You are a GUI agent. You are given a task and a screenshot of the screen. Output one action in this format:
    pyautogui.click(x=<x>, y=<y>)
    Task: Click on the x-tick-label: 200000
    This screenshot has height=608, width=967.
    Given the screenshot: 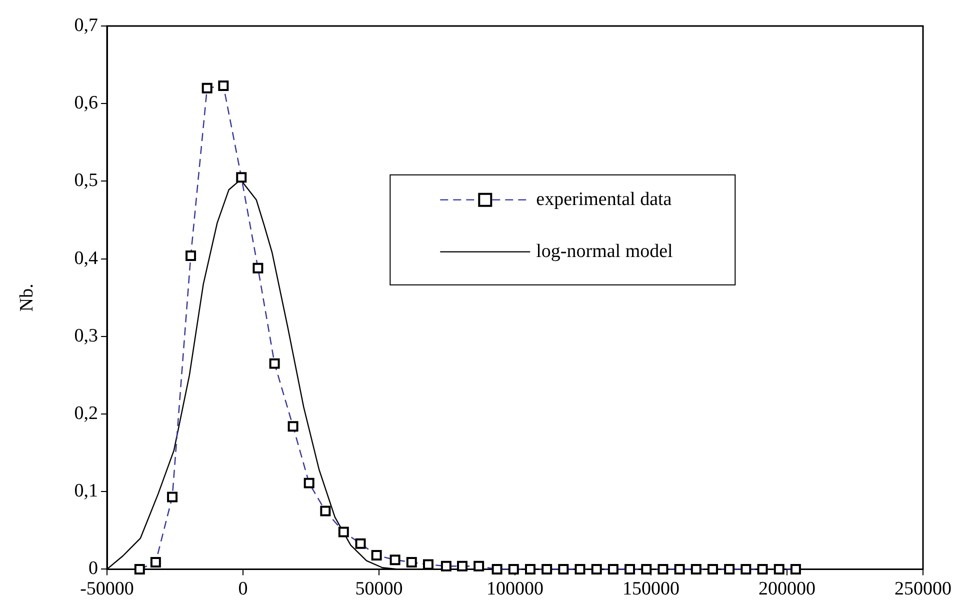 What is the action you would take?
    pyautogui.click(x=787, y=589)
    